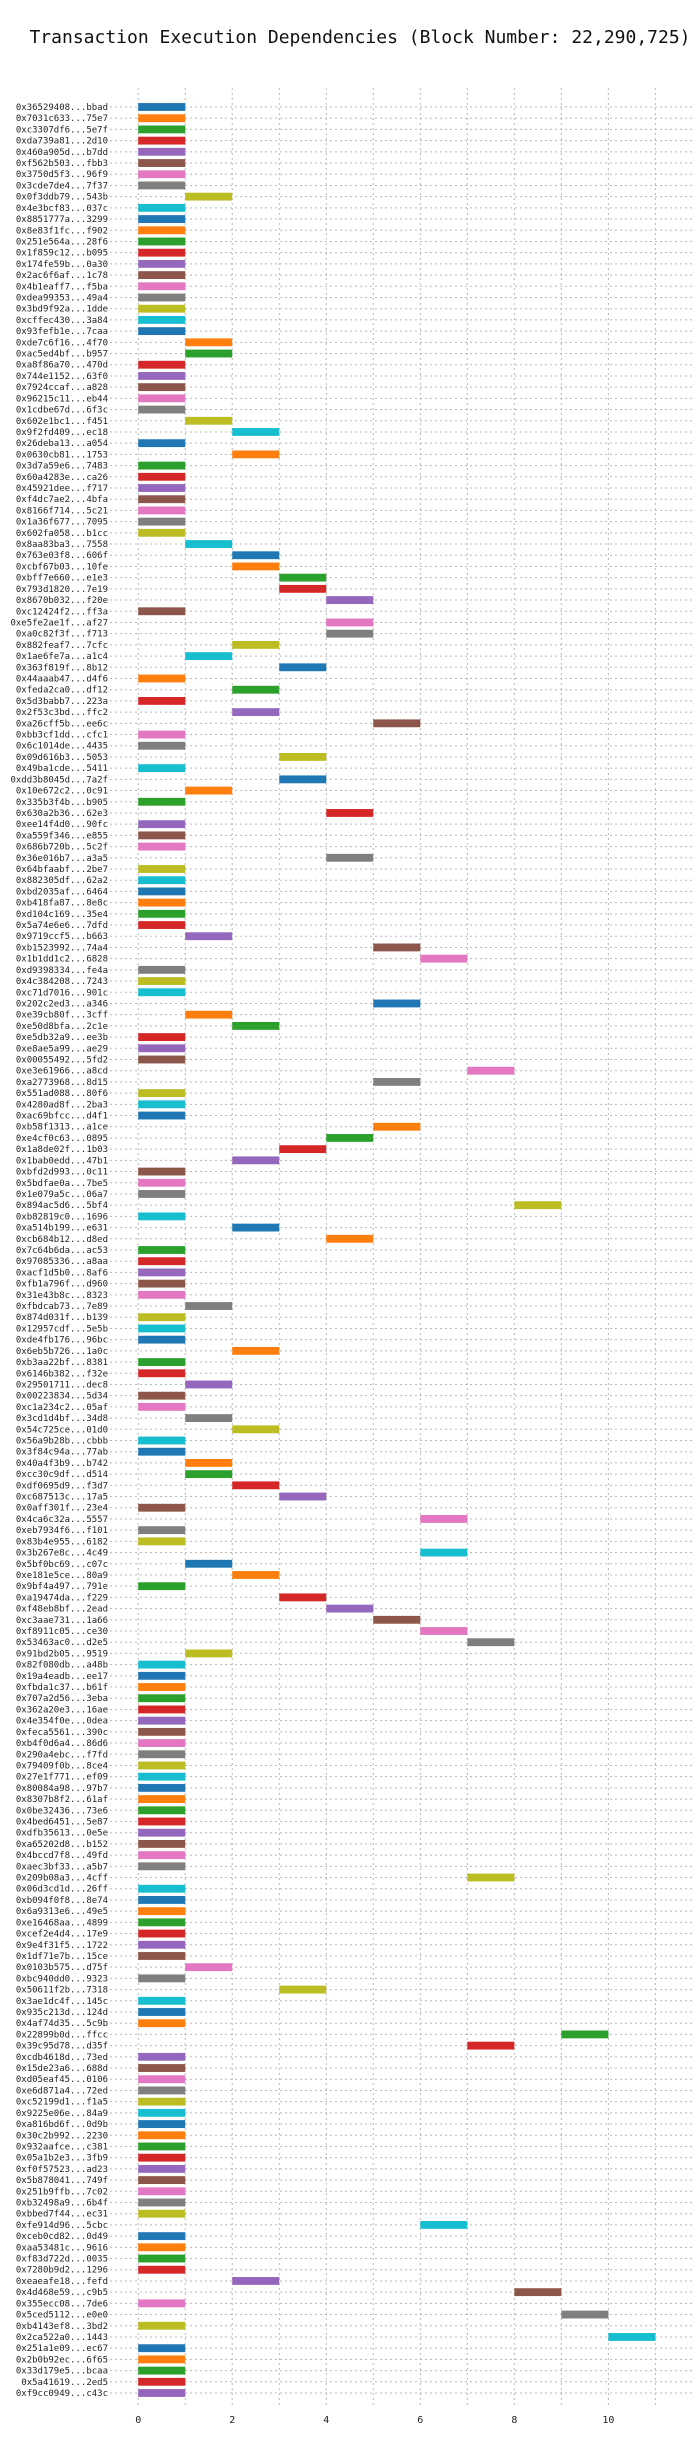 Image resolution: width=700 pixels, height=2460 pixels. Describe the element at coordinates (62, 1318) in the screenshot. I see `transaction-label: 0x874d031f...b139` at that location.